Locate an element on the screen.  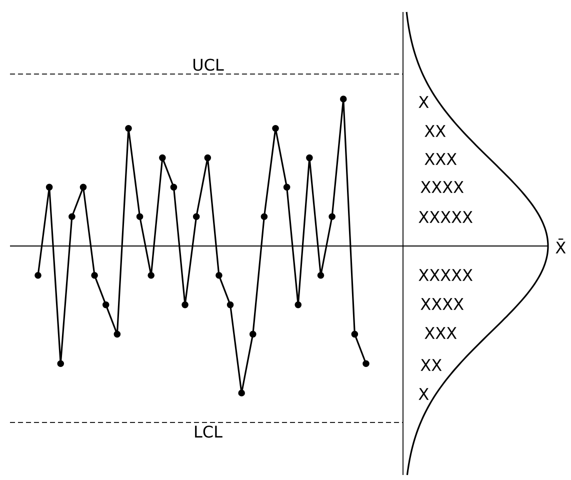
ref-line-label: UCL is located at coordinates (209, 64).